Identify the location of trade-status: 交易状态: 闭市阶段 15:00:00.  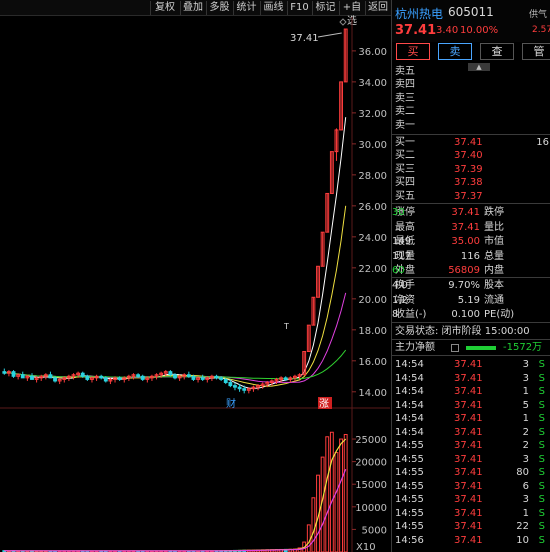
(471, 332).